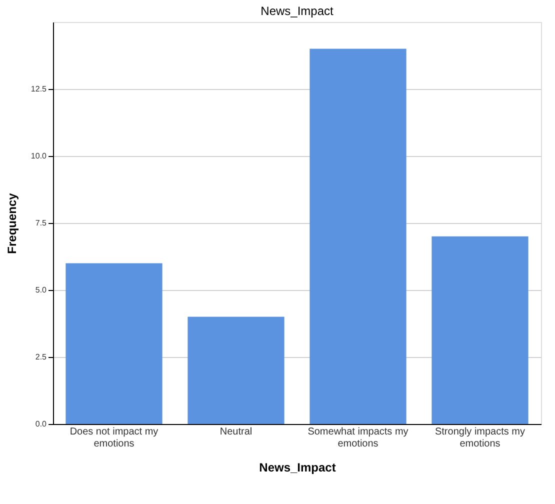 The height and width of the screenshot is (504, 555). Describe the element at coordinates (236, 432) in the screenshot. I see `x-tick-label: Neutral` at that location.